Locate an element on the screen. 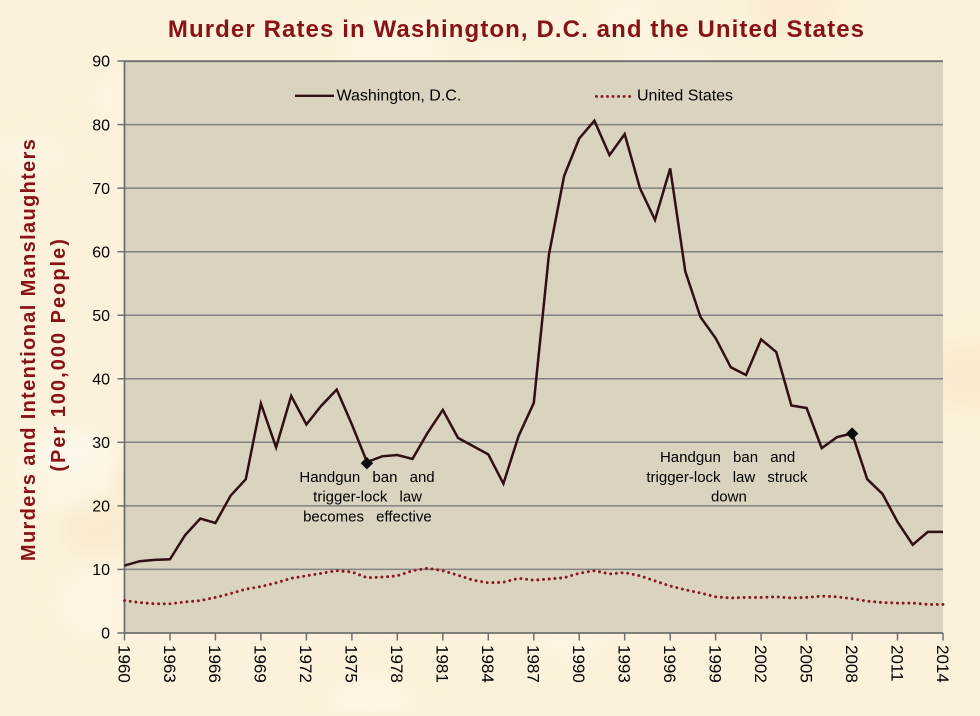  svg-text: 60 is located at coordinates (101, 252).